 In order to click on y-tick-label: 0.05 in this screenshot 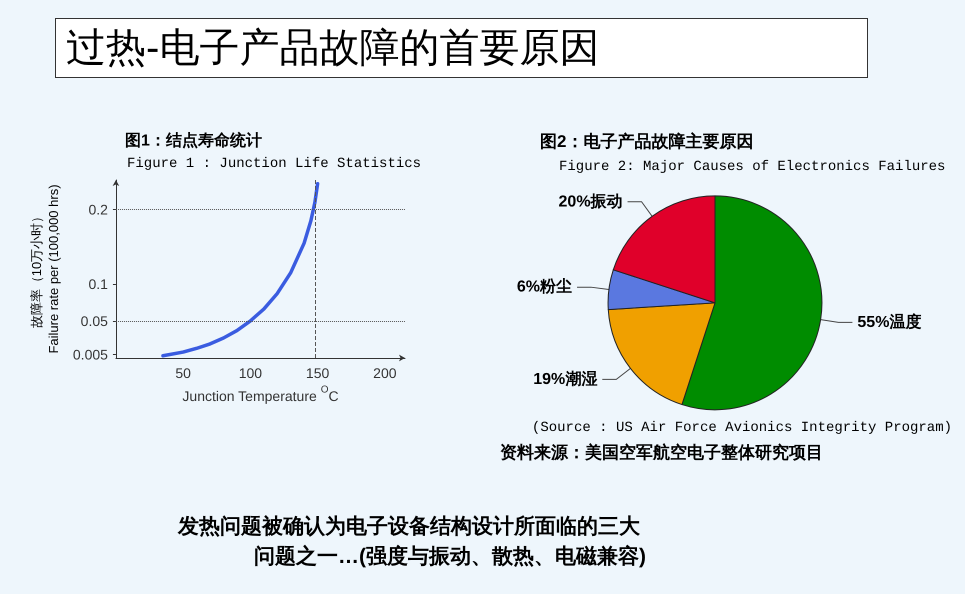, I will do `click(94, 320)`.